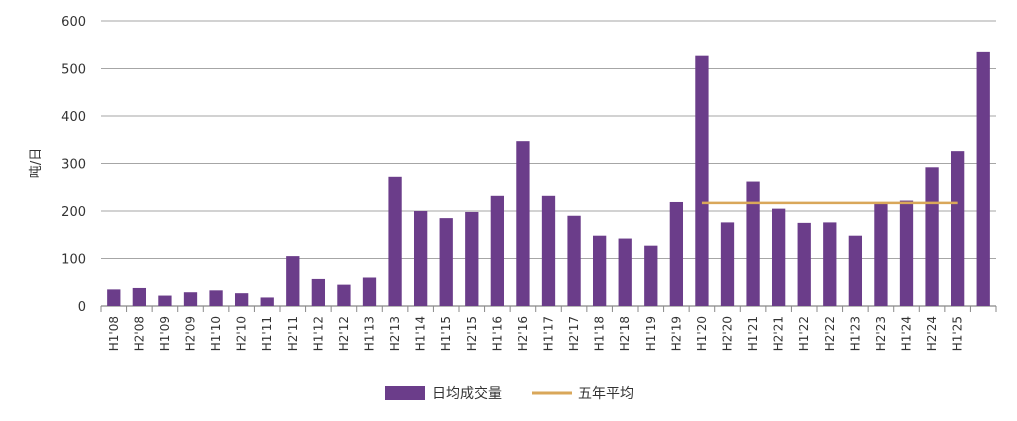 Image resolution: width=1017 pixels, height=421 pixels. What do you see at coordinates (344, 295) in the screenshot?
I see `bar-H2'12` at bounding box center [344, 295].